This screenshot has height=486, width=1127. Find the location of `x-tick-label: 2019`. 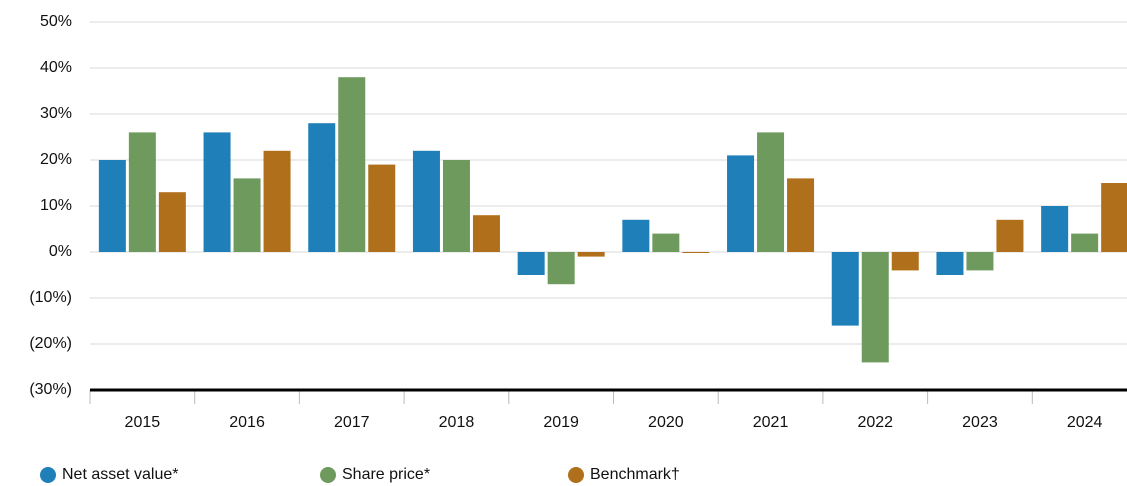

x-tick-label: 2019 is located at coordinates (561, 422).